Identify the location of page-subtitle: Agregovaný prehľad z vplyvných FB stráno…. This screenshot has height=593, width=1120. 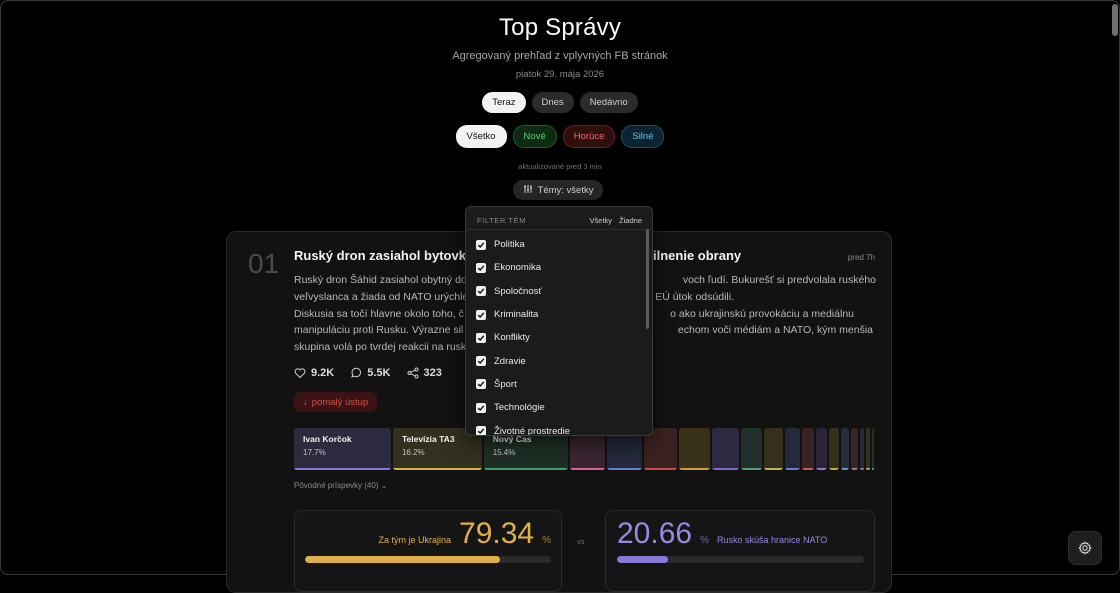
(560, 56).